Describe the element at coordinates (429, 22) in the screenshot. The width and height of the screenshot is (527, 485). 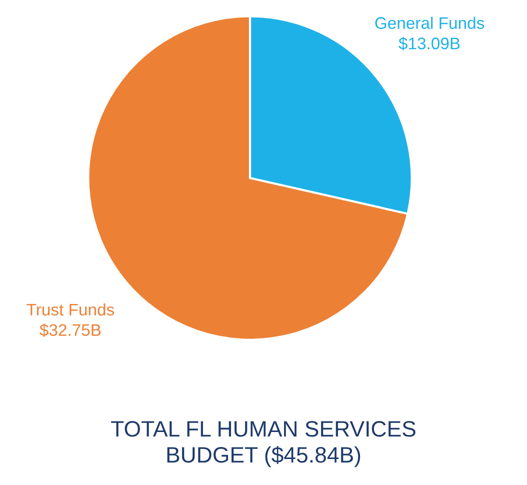
I see `slice-label: General Funds` at that location.